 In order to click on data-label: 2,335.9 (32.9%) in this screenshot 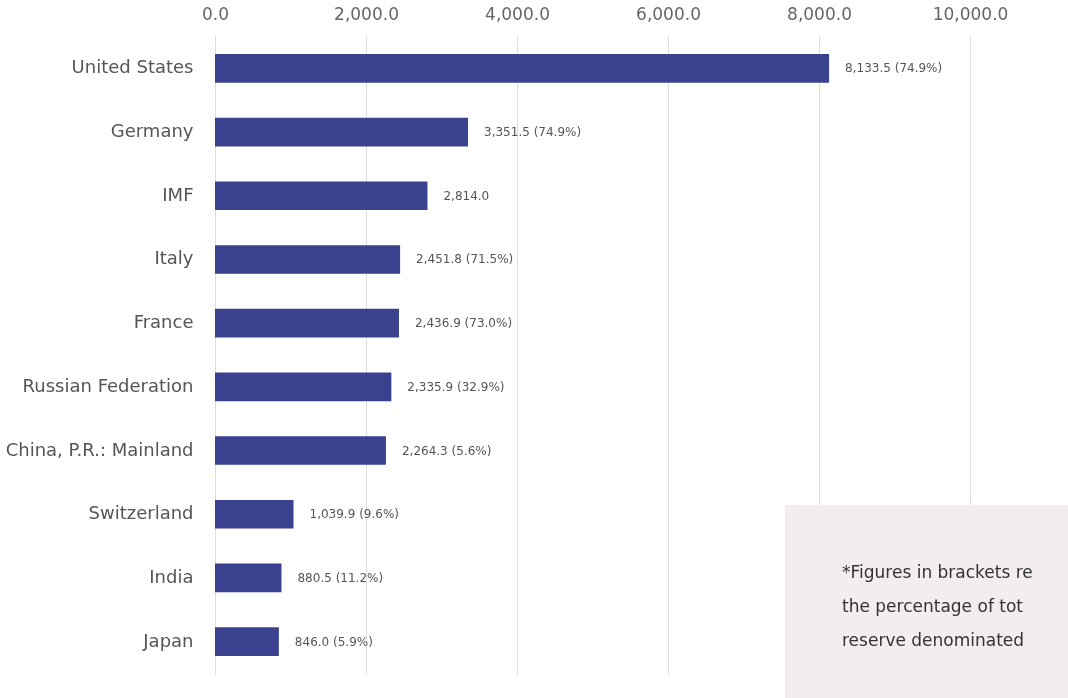, I will do `click(456, 386)`.